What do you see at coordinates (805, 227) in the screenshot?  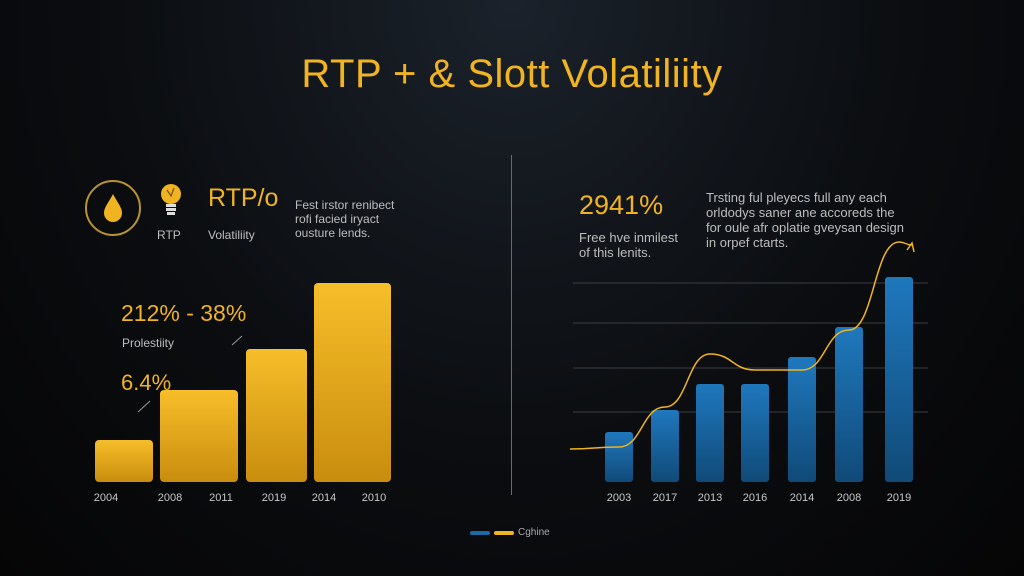 I see `description-line: for oule afr oplatie gveysan design` at bounding box center [805, 227].